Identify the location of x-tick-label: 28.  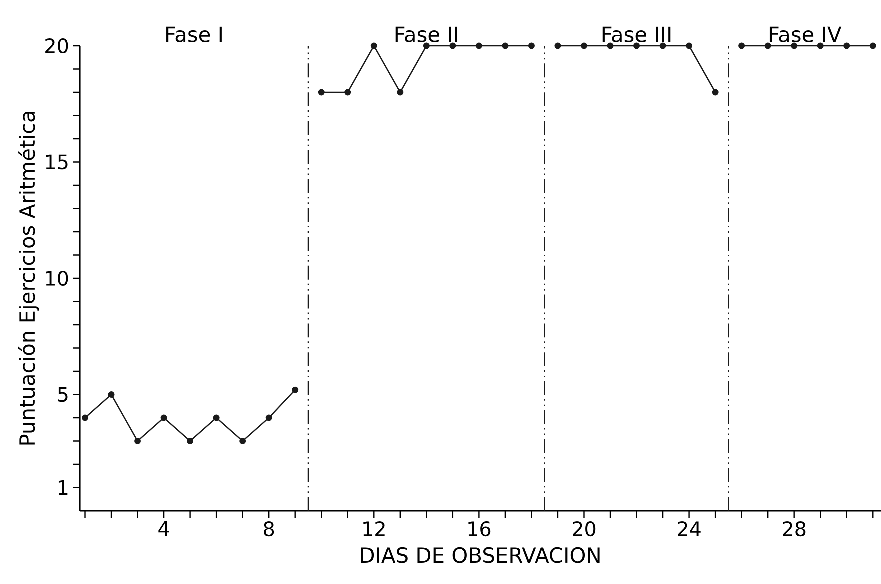
(794, 529).